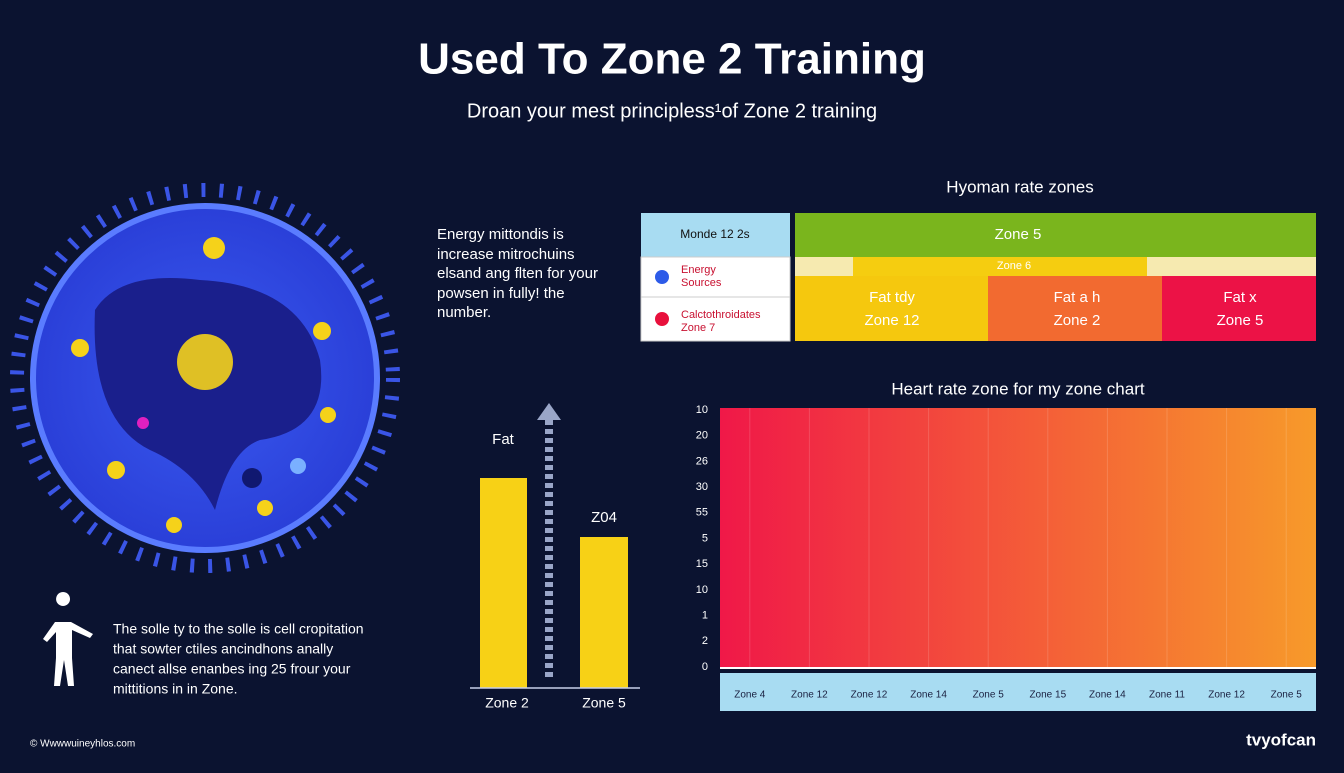 The width and height of the screenshot is (1344, 773). What do you see at coordinates (604, 517) in the screenshot?
I see `bar-label: Z04` at bounding box center [604, 517].